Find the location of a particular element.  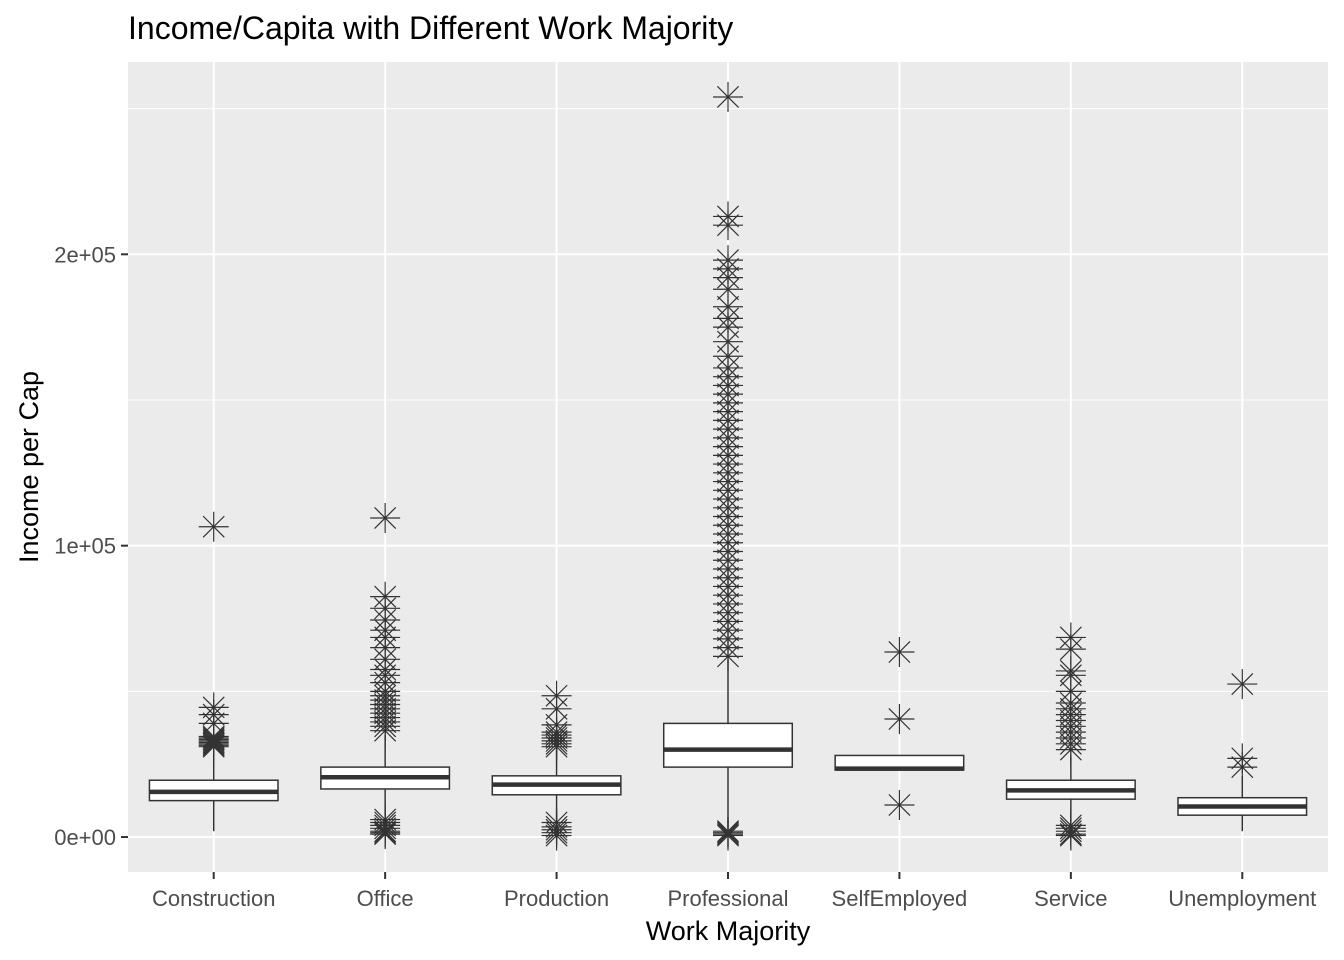

y-axis-title: Income per Cap is located at coordinates (29, 467).